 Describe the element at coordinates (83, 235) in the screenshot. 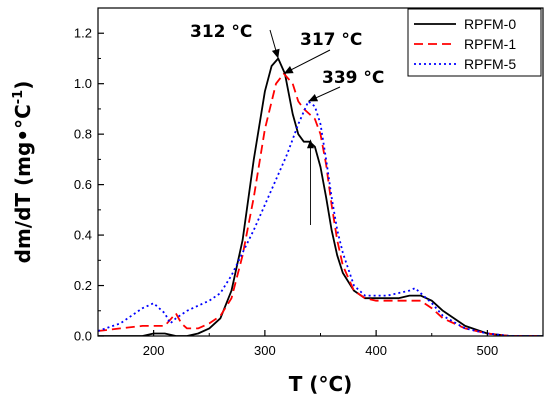

I see `y-tick-label: 0.4` at that location.